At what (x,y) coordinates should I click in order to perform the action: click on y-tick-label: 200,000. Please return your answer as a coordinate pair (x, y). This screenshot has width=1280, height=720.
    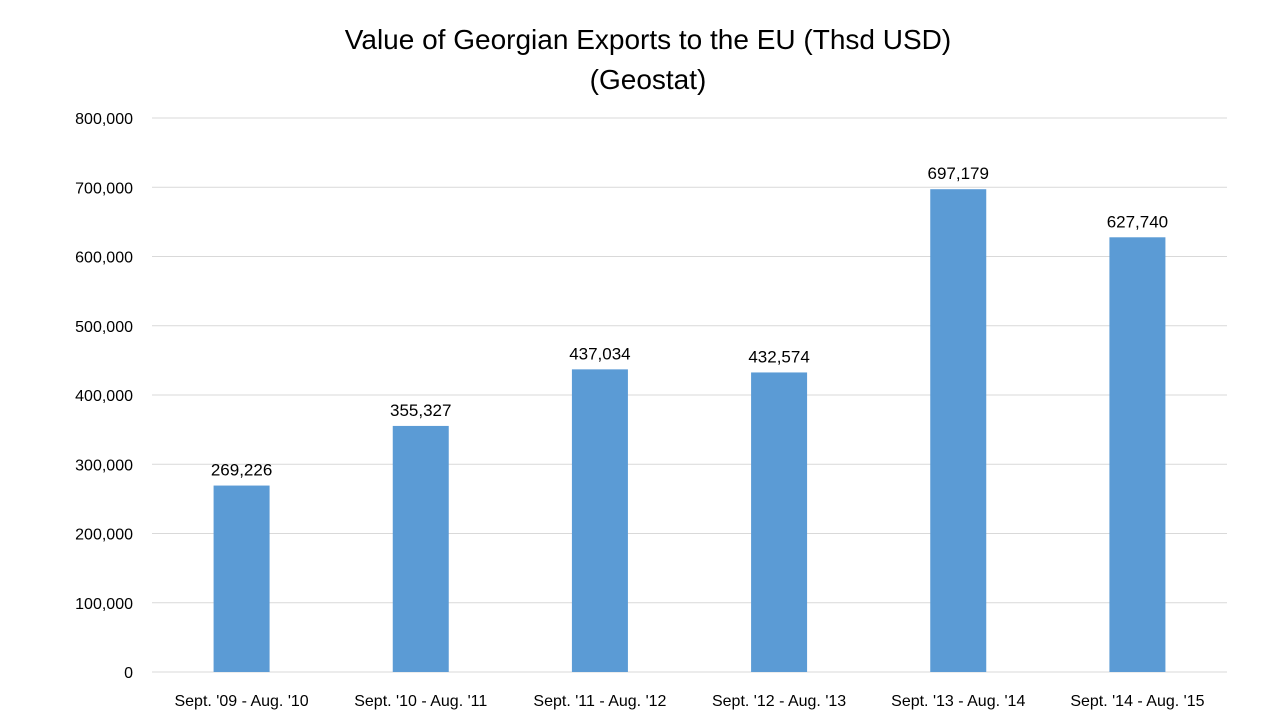
    Looking at the image, I should click on (104, 535).